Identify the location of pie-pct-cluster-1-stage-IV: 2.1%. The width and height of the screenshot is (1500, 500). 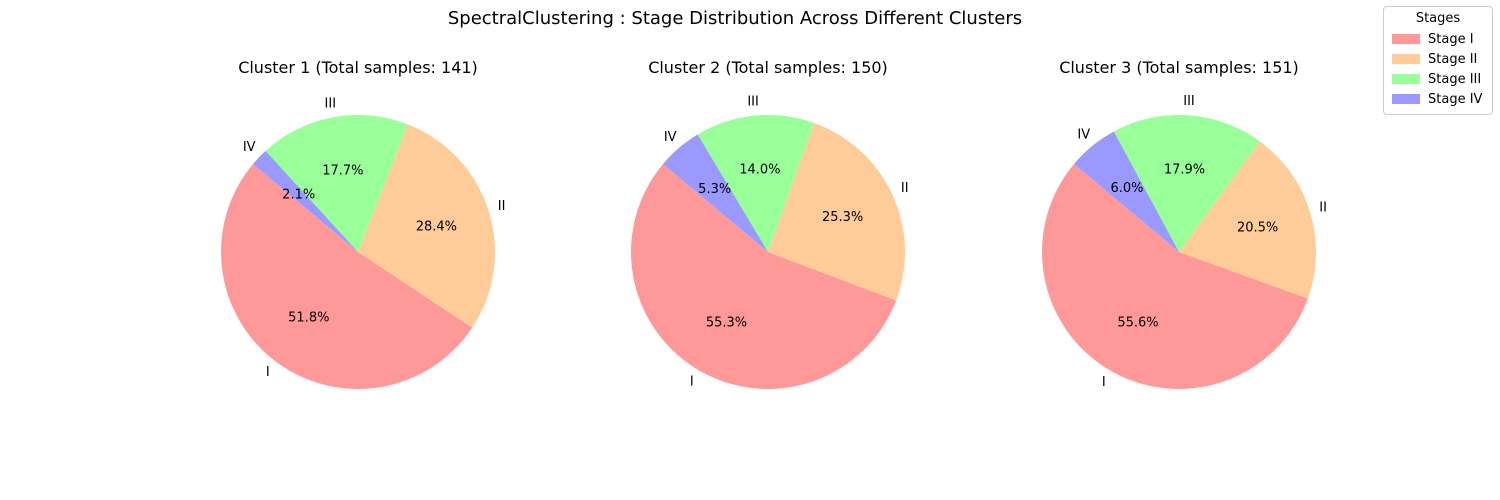
(298, 195).